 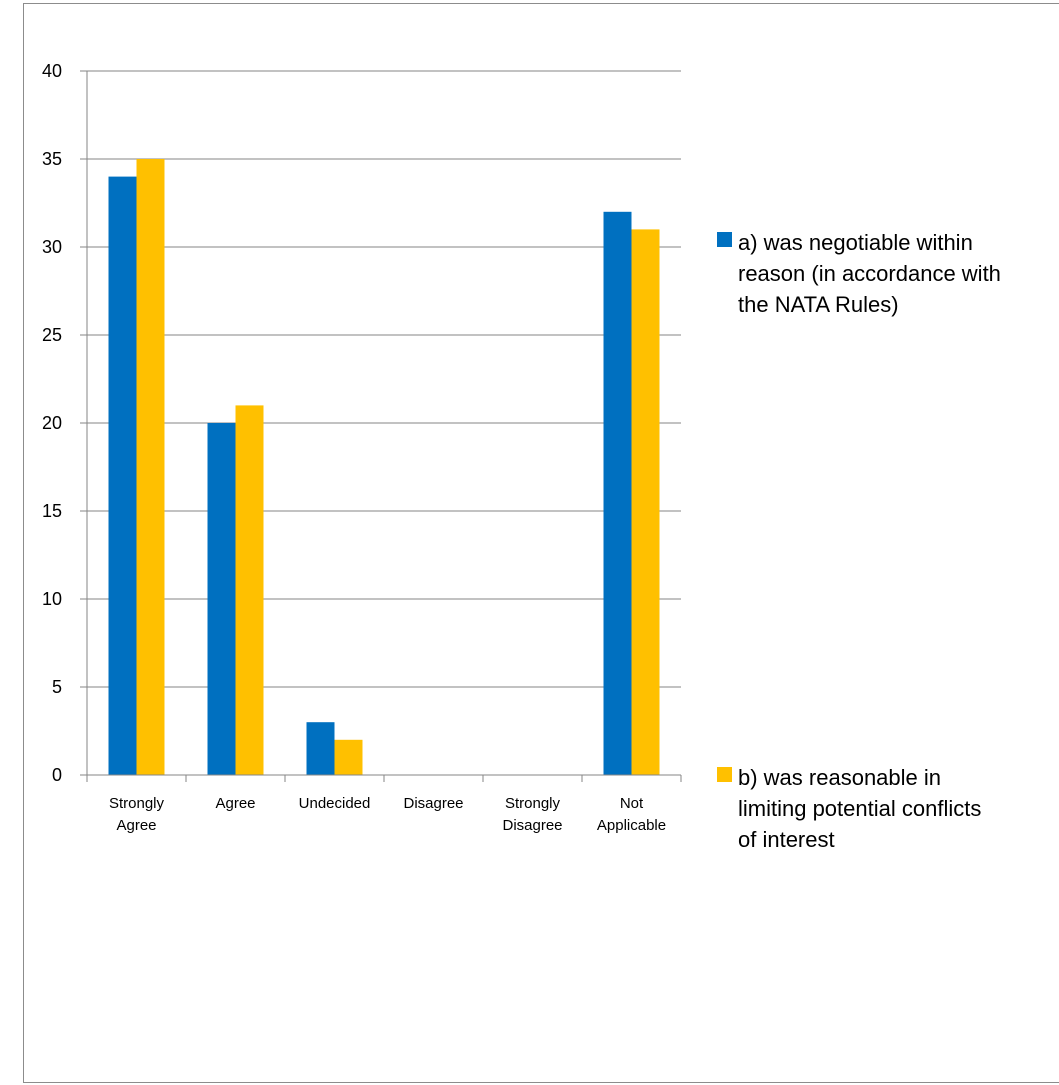 What do you see at coordinates (52, 247) in the screenshot?
I see `y-tick-label: 30` at bounding box center [52, 247].